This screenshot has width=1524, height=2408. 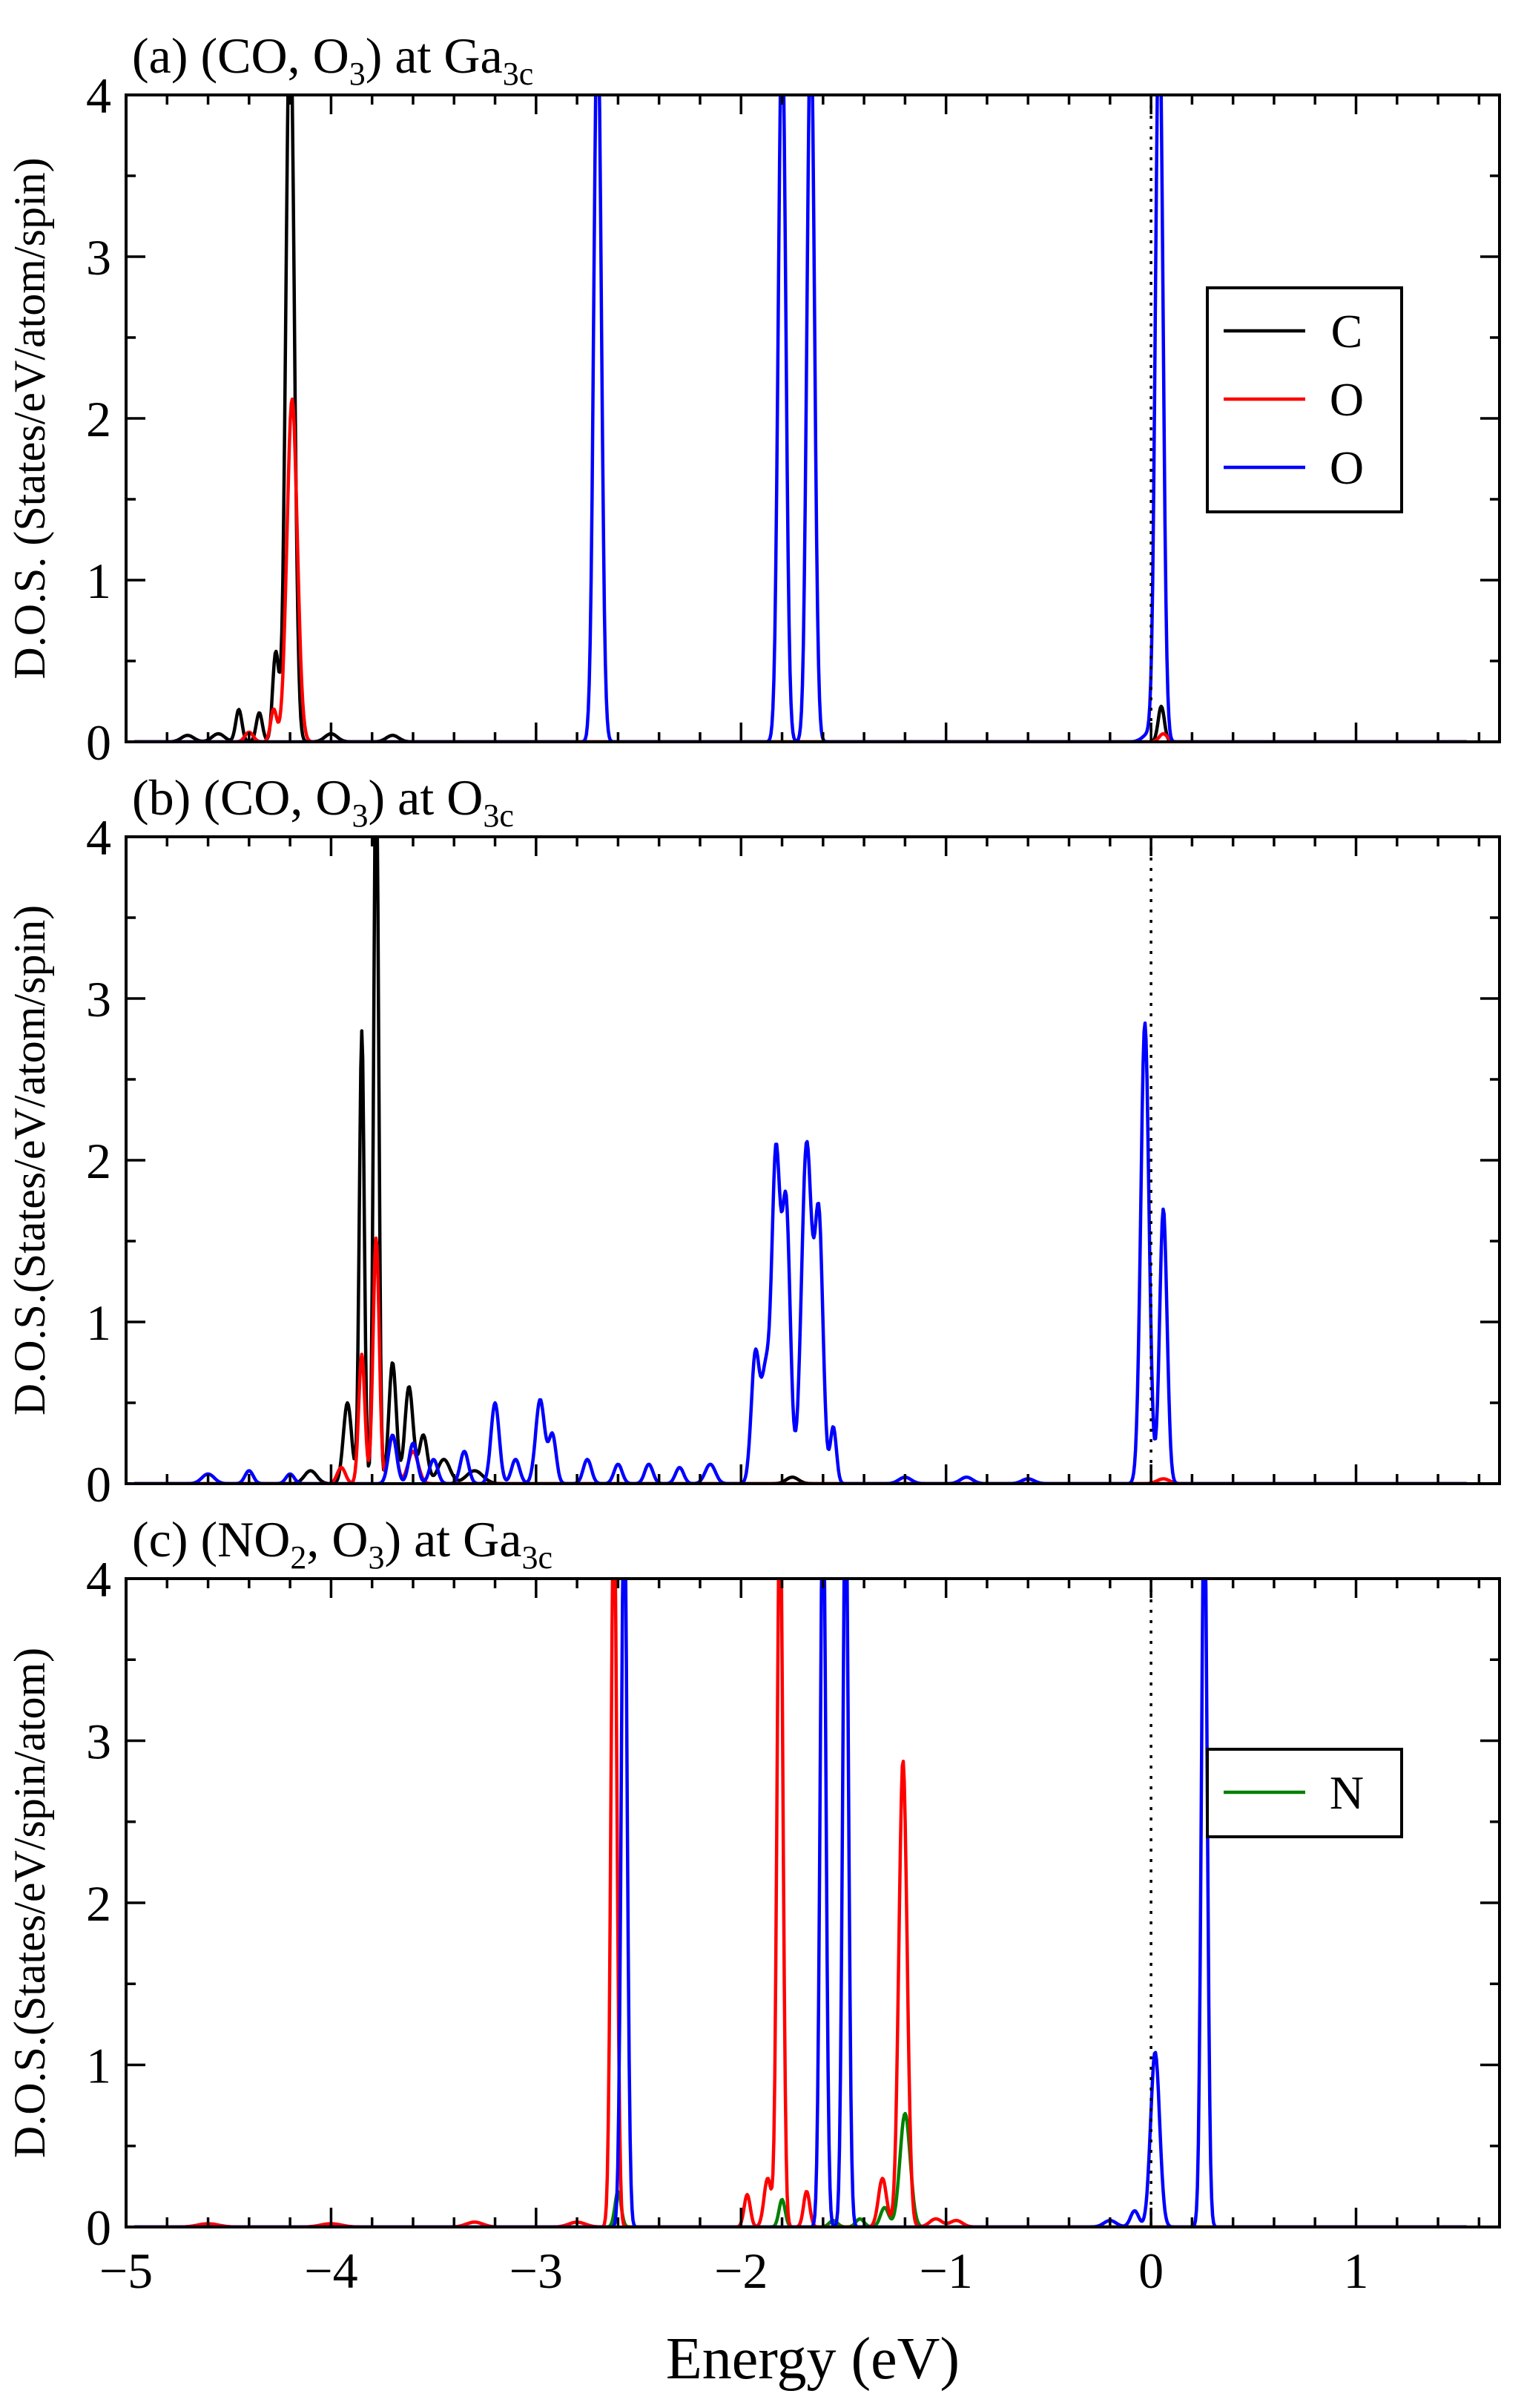 What do you see at coordinates (29, 418) in the screenshot?
I see `y-axis-label: D.O.S. (States/eV/atom/spin)` at bounding box center [29, 418].